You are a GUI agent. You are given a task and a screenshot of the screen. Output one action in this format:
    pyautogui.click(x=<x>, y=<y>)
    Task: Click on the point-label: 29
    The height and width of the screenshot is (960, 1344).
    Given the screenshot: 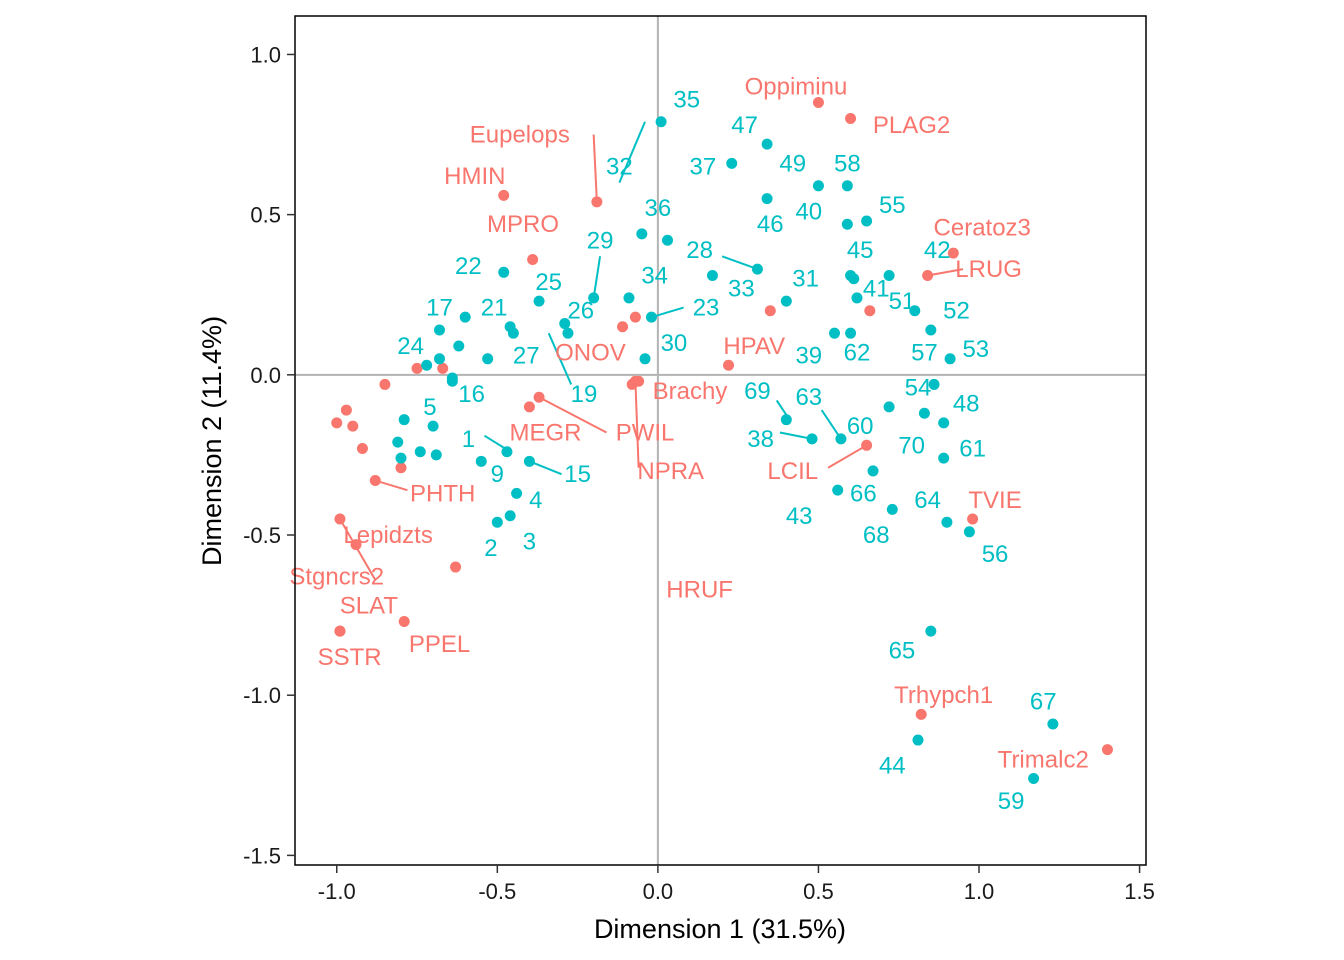 What is the action you would take?
    pyautogui.click(x=600, y=240)
    